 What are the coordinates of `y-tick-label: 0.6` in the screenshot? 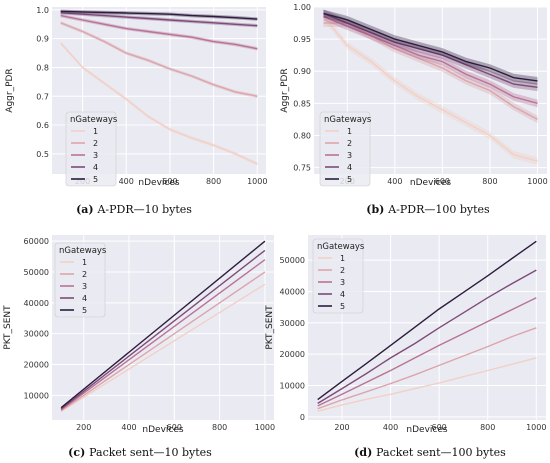 It's located at (42, 125).